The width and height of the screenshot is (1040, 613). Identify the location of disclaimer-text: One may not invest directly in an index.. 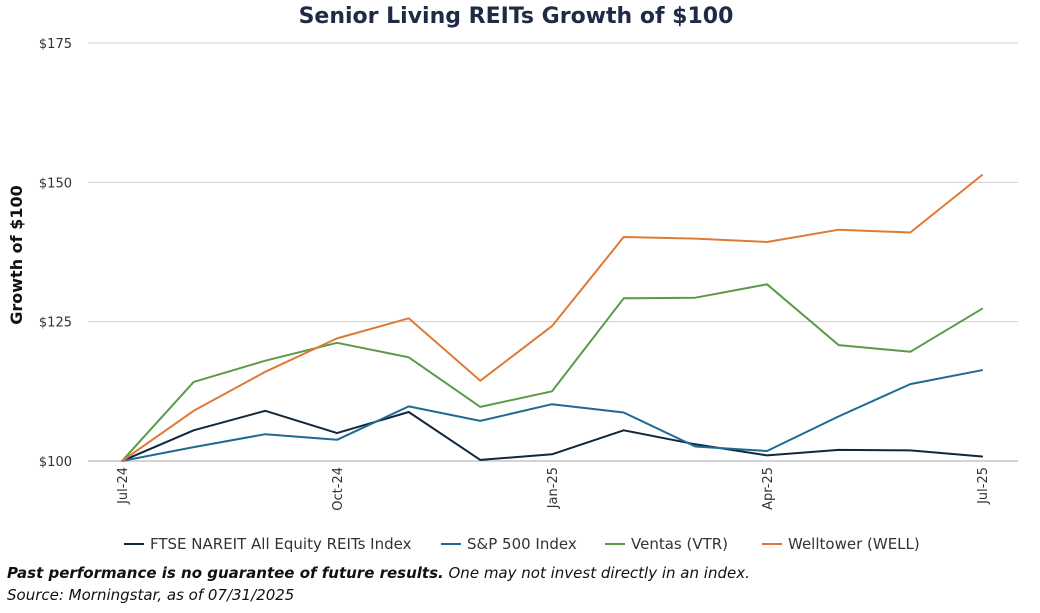
(596, 573).